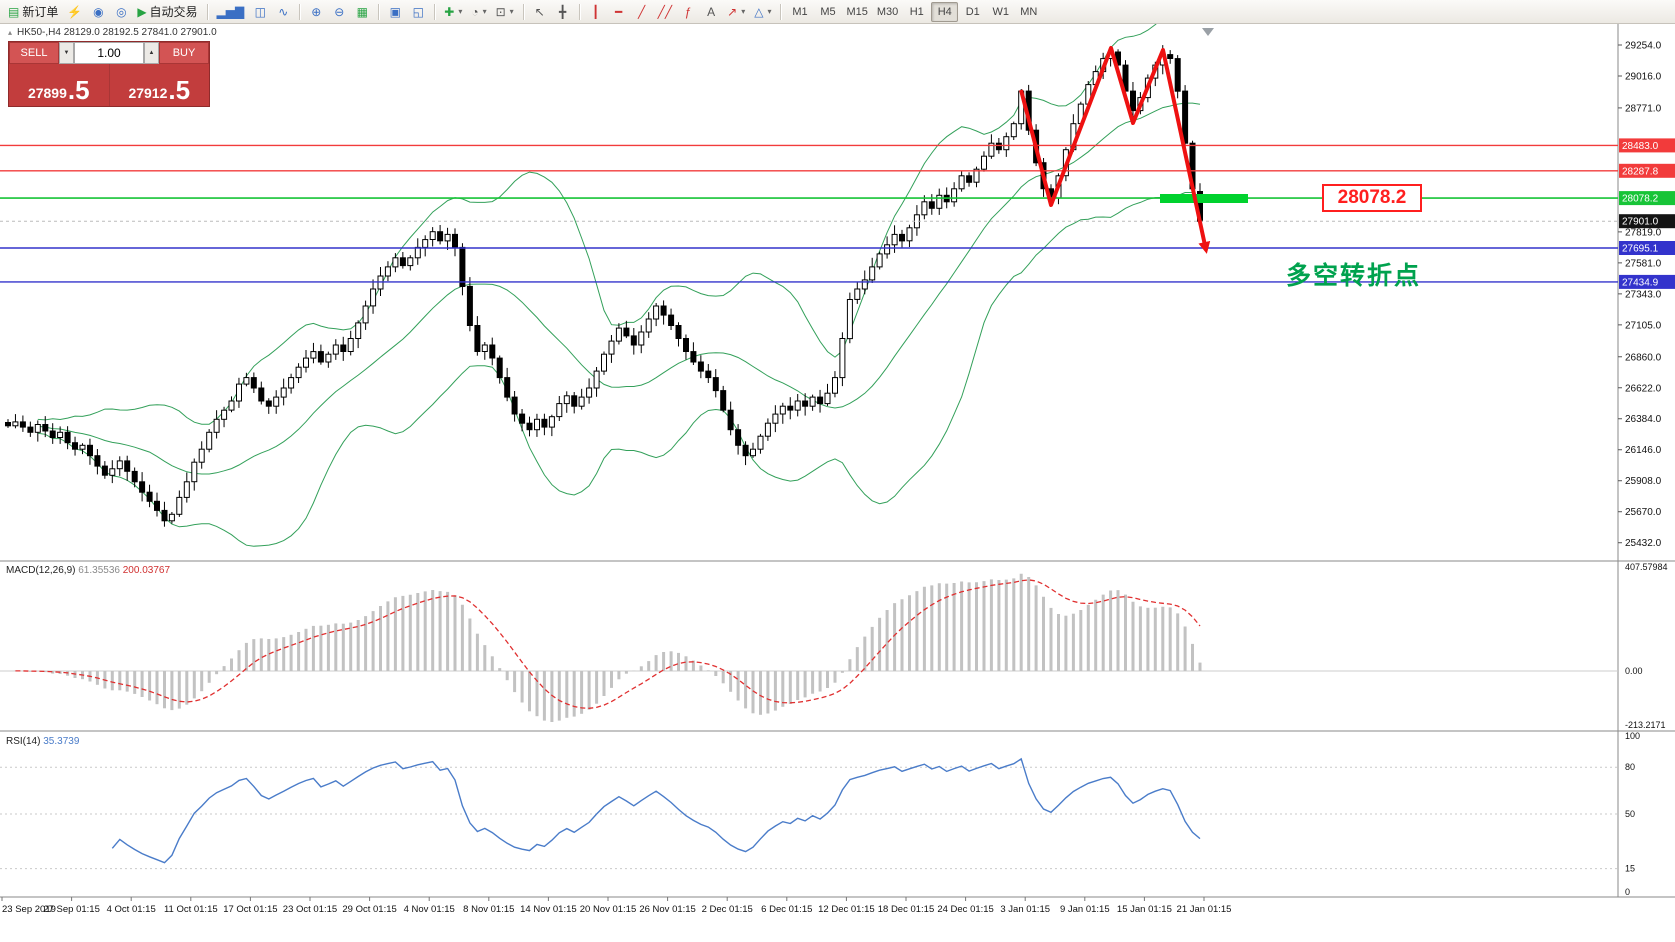 The width and height of the screenshot is (1675, 942). I want to click on svg-text: 4 Oct 01:15, so click(131, 909).